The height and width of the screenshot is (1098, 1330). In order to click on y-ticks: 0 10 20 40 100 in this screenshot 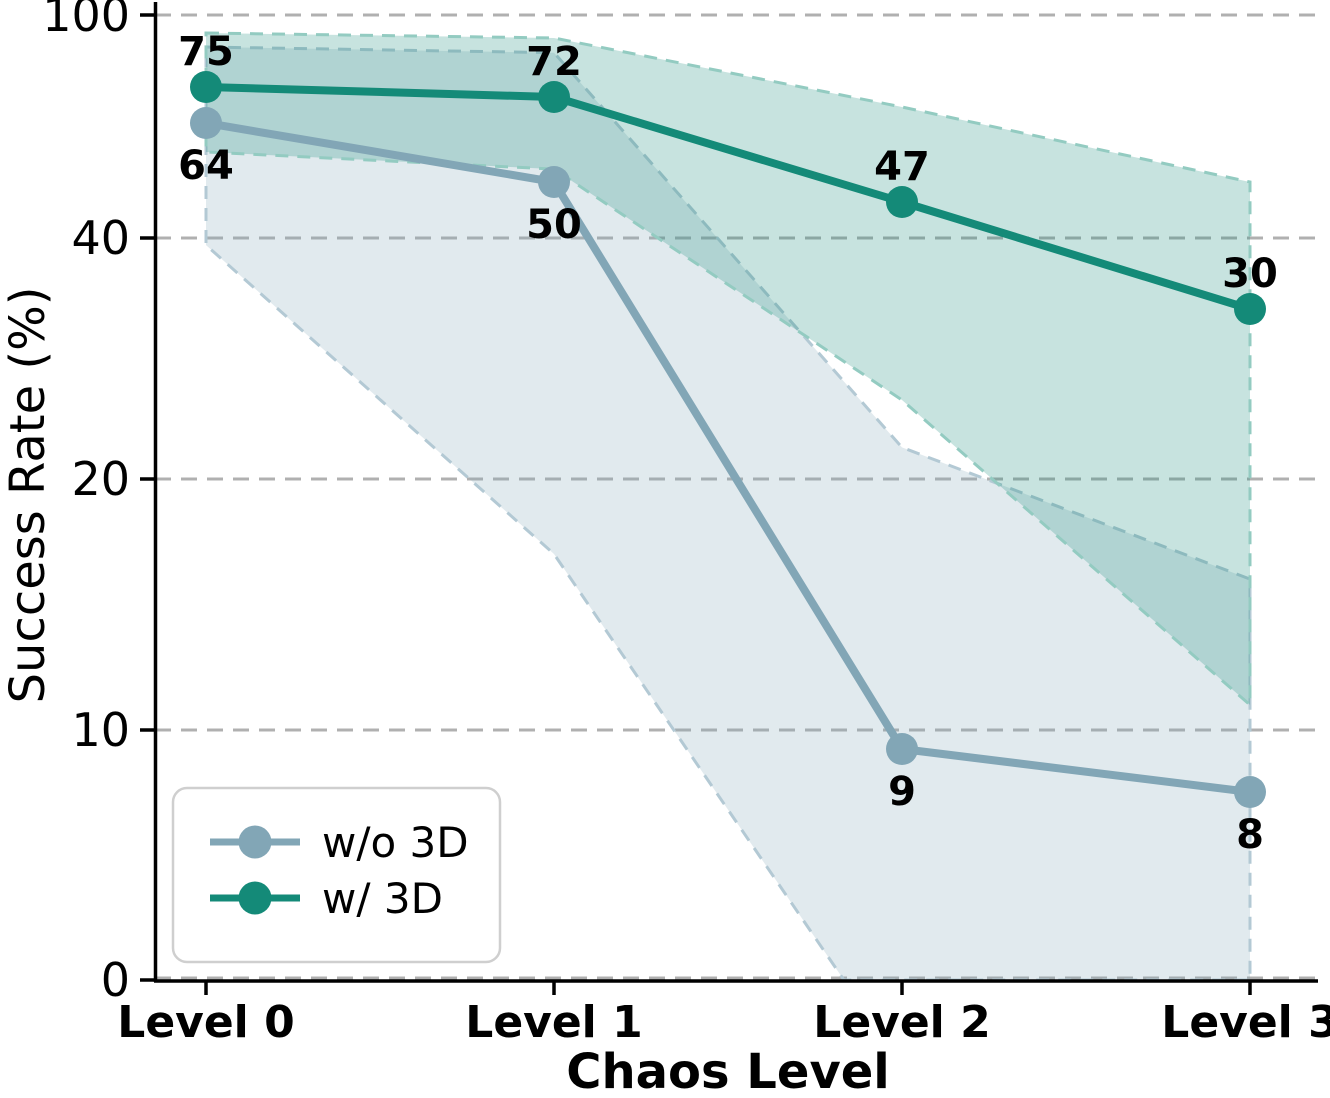, I will do `click(99, 503)`.